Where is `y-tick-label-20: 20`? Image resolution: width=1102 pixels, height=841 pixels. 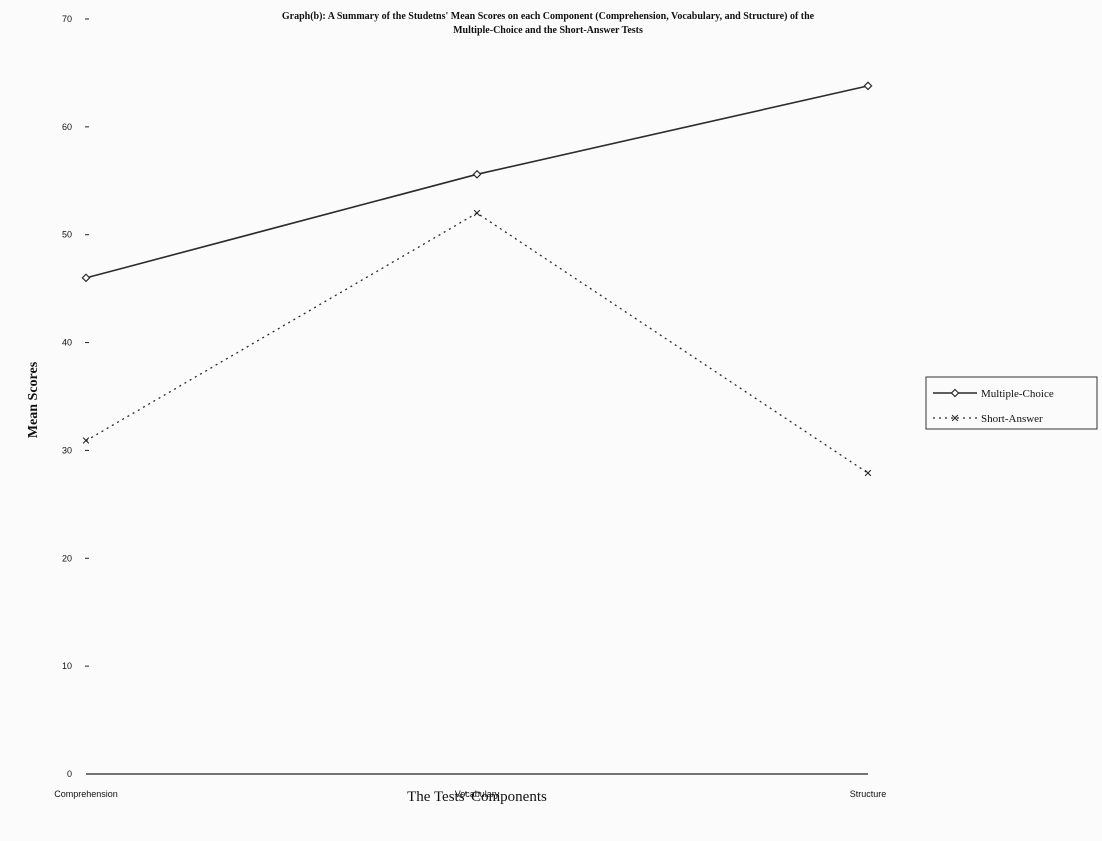
y-tick-label-20: 20 is located at coordinates (67, 558).